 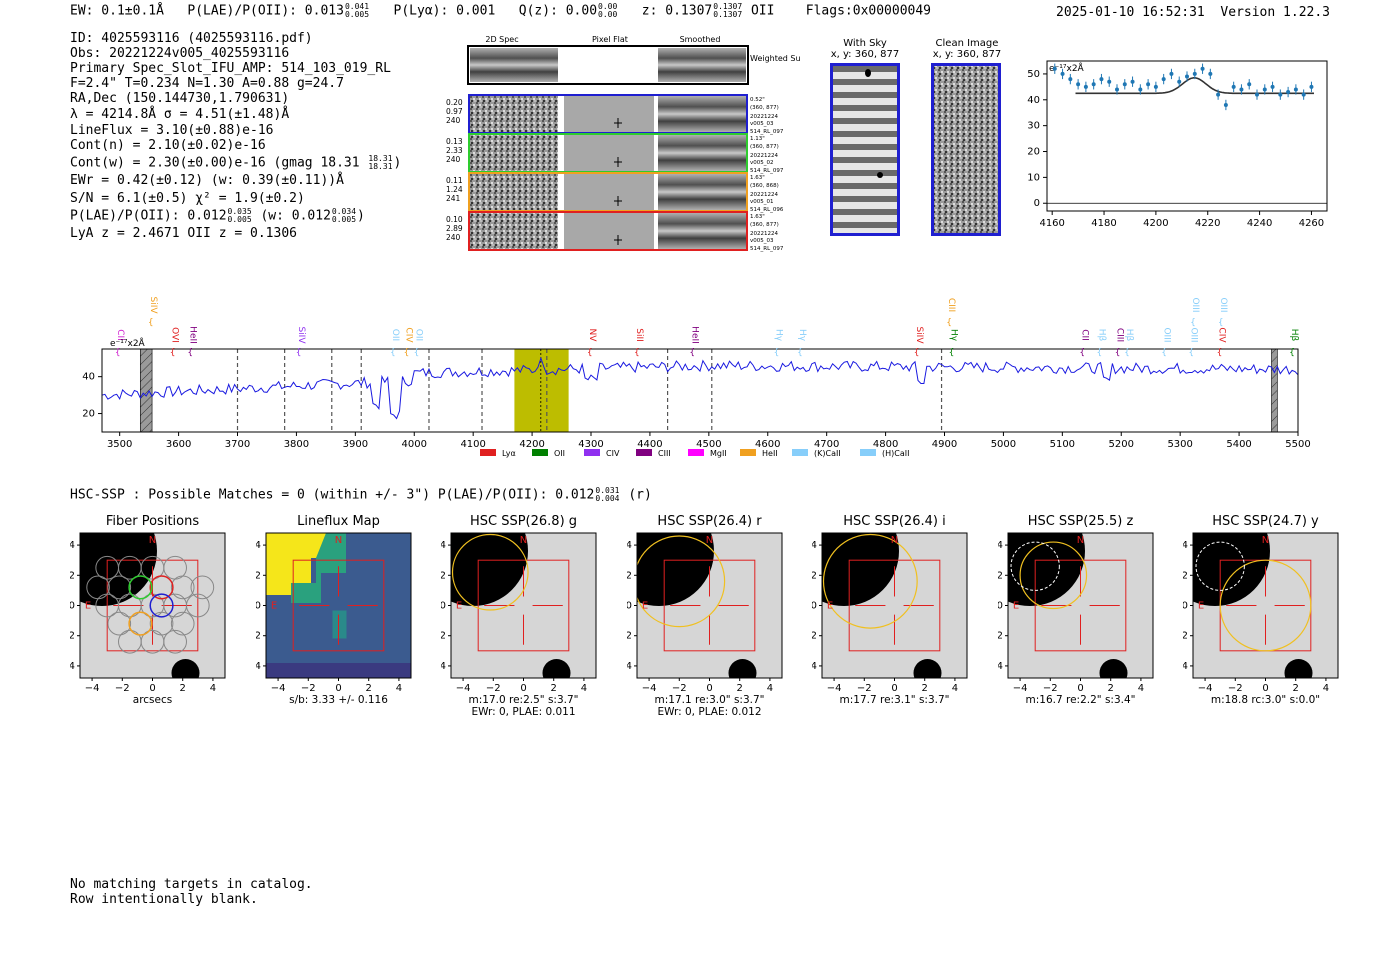 I want to click on spec-xtick-label: 5100, so click(x=1062, y=444).